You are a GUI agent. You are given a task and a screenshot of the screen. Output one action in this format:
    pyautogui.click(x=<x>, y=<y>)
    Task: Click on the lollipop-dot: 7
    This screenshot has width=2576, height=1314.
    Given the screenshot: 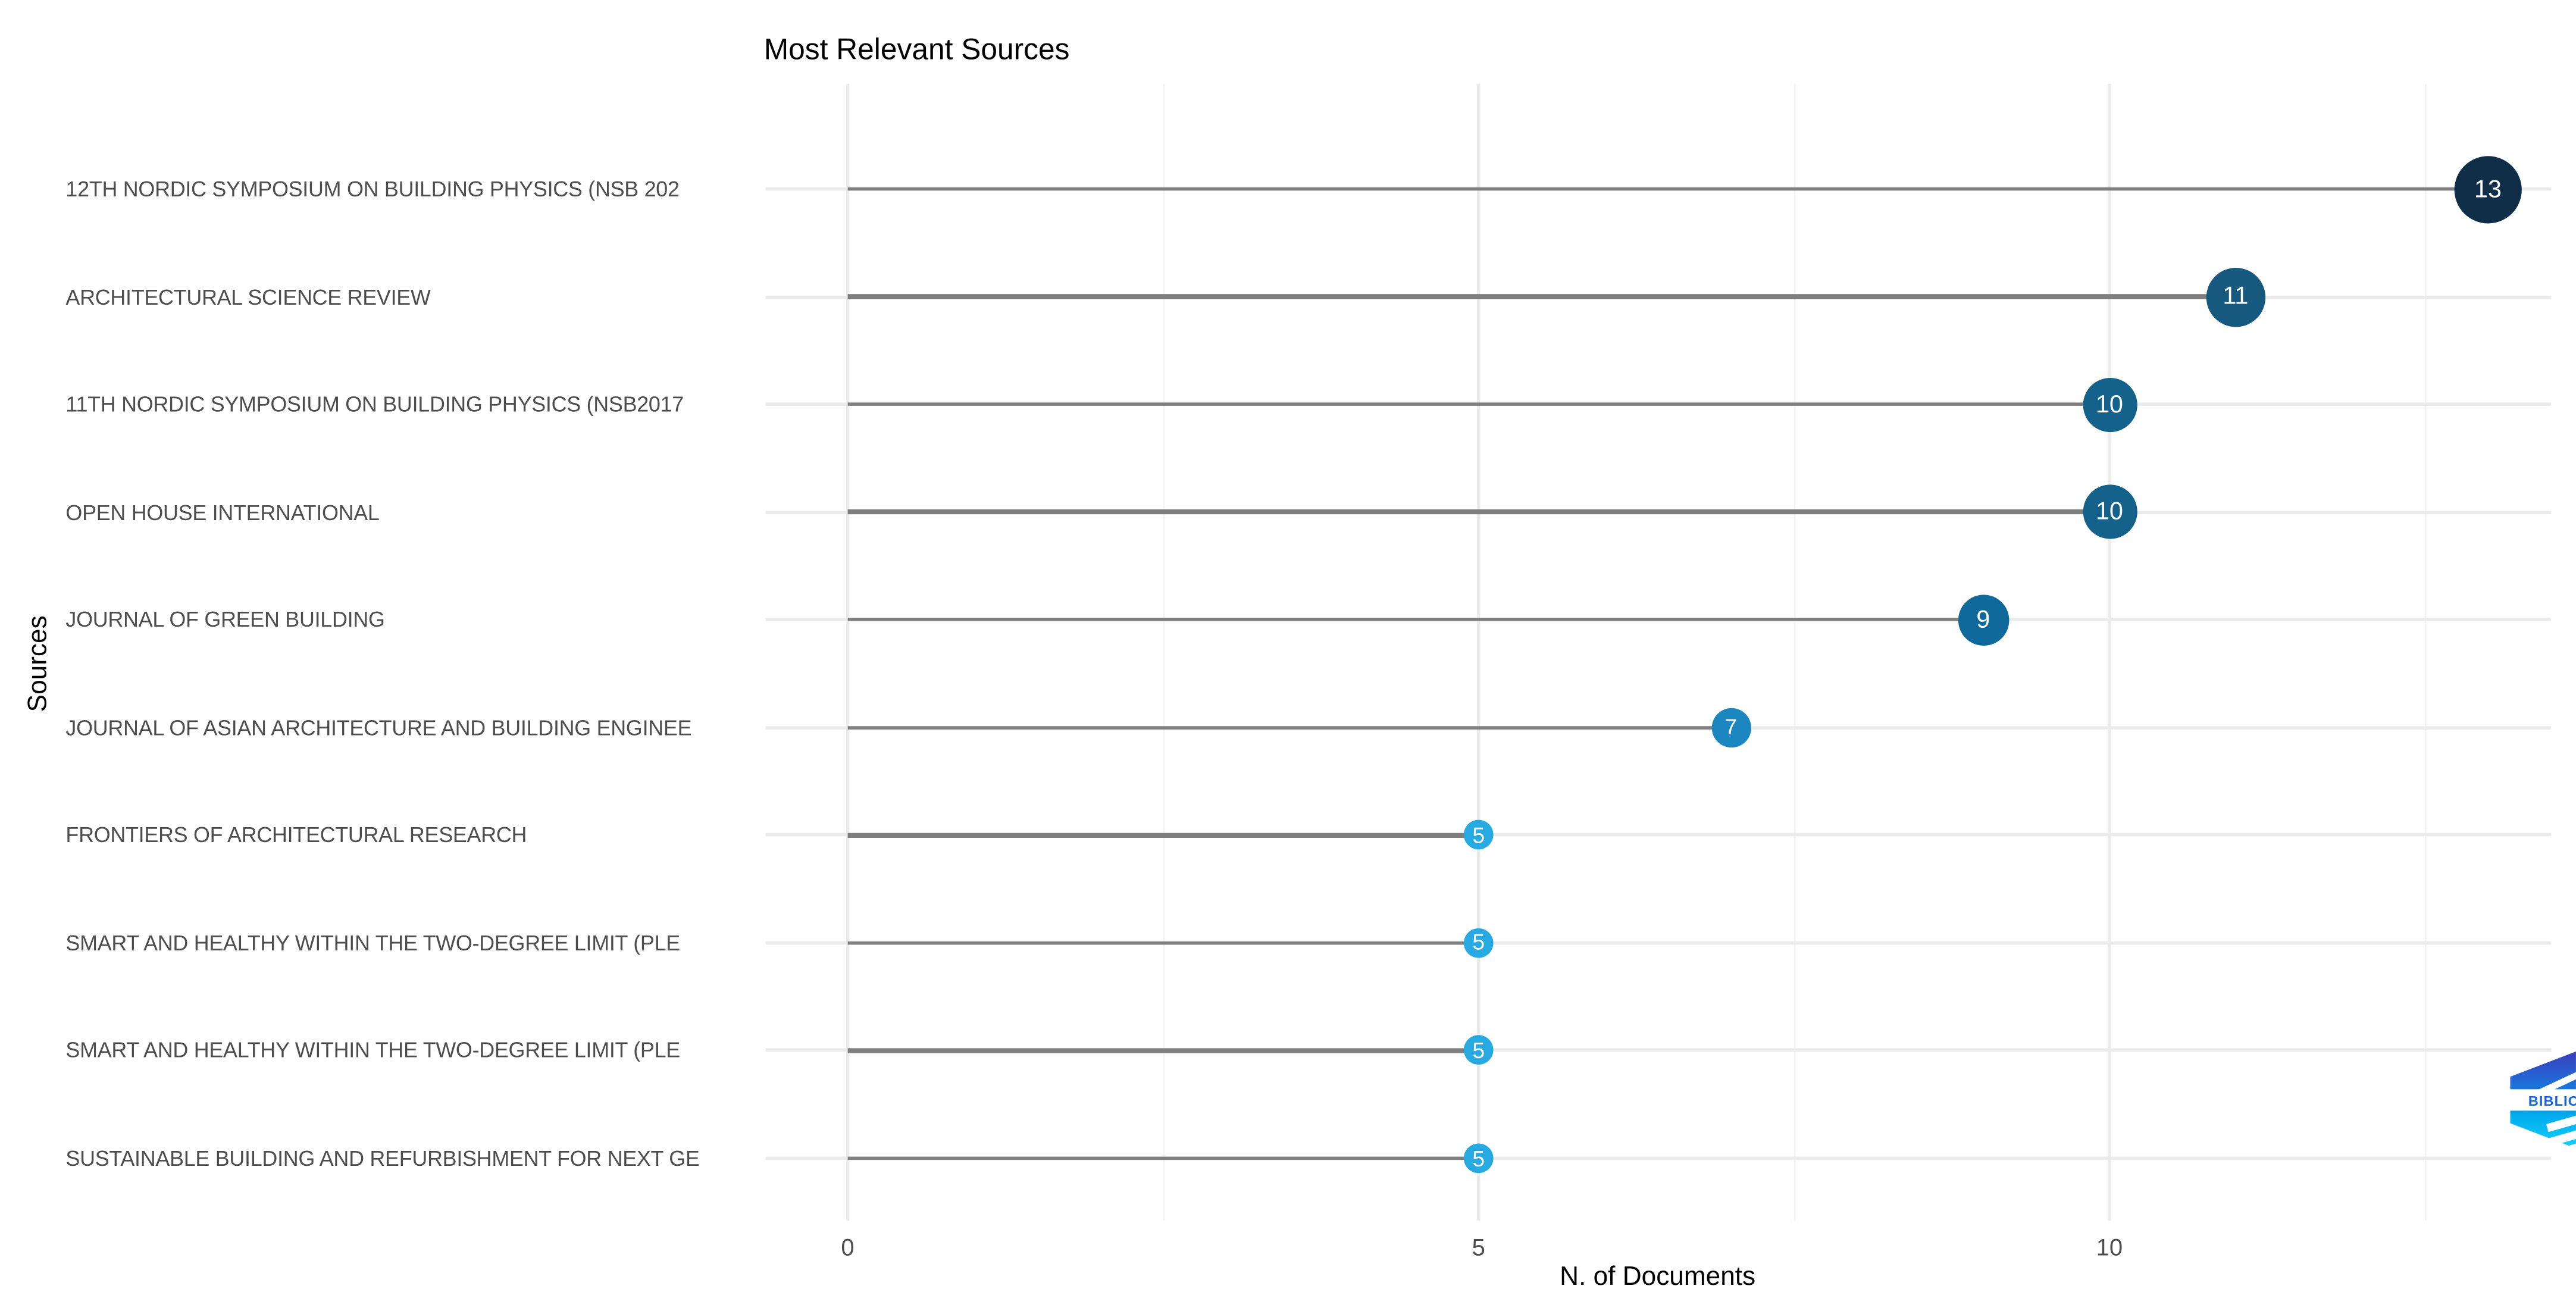 What is the action you would take?
    pyautogui.click(x=1731, y=728)
    